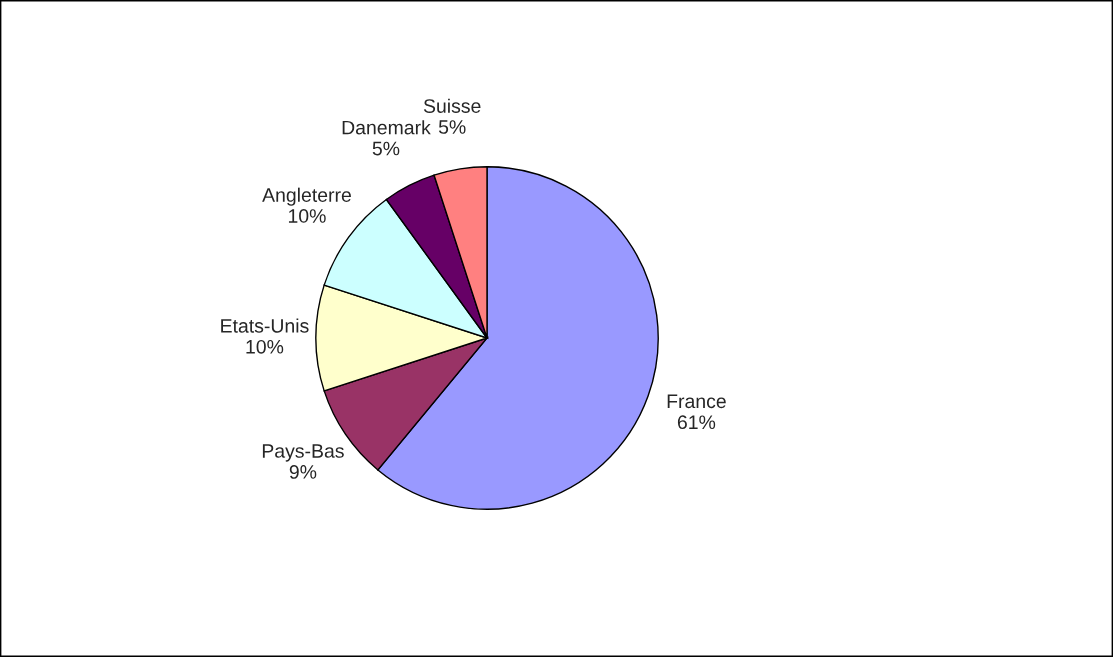 This screenshot has width=1113, height=657. Describe the element at coordinates (303, 472) in the screenshot. I see `data-label: 9%` at that location.